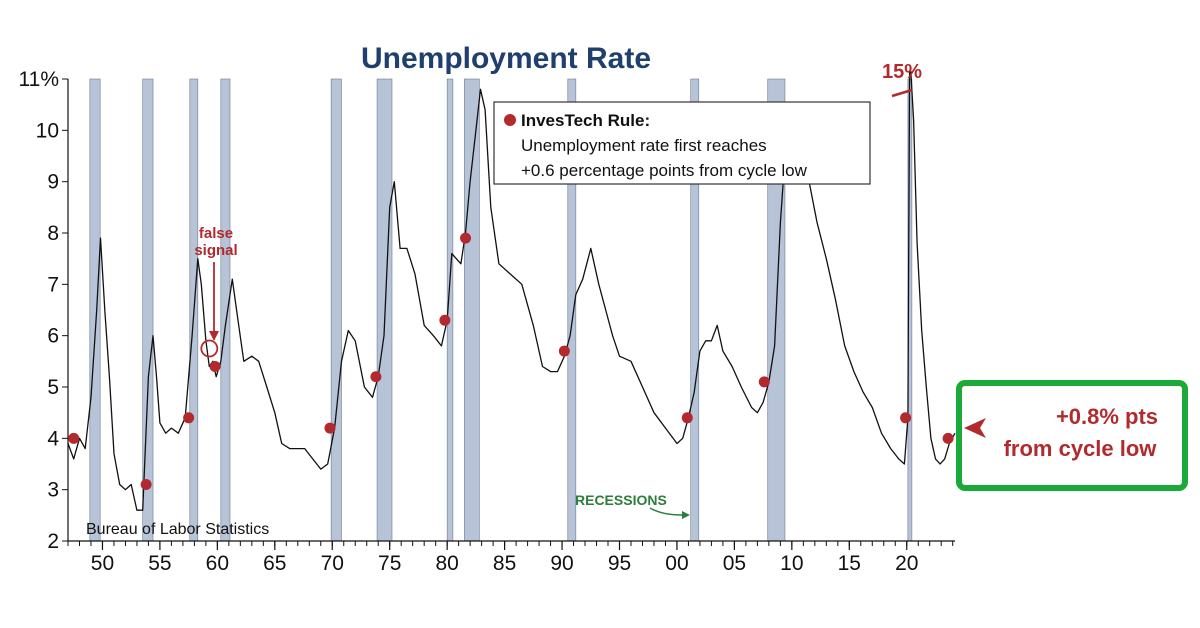 The width and height of the screenshot is (1200, 628). Describe the element at coordinates (332, 563) in the screenshot. I see `x-tick-label: 70` at that location.